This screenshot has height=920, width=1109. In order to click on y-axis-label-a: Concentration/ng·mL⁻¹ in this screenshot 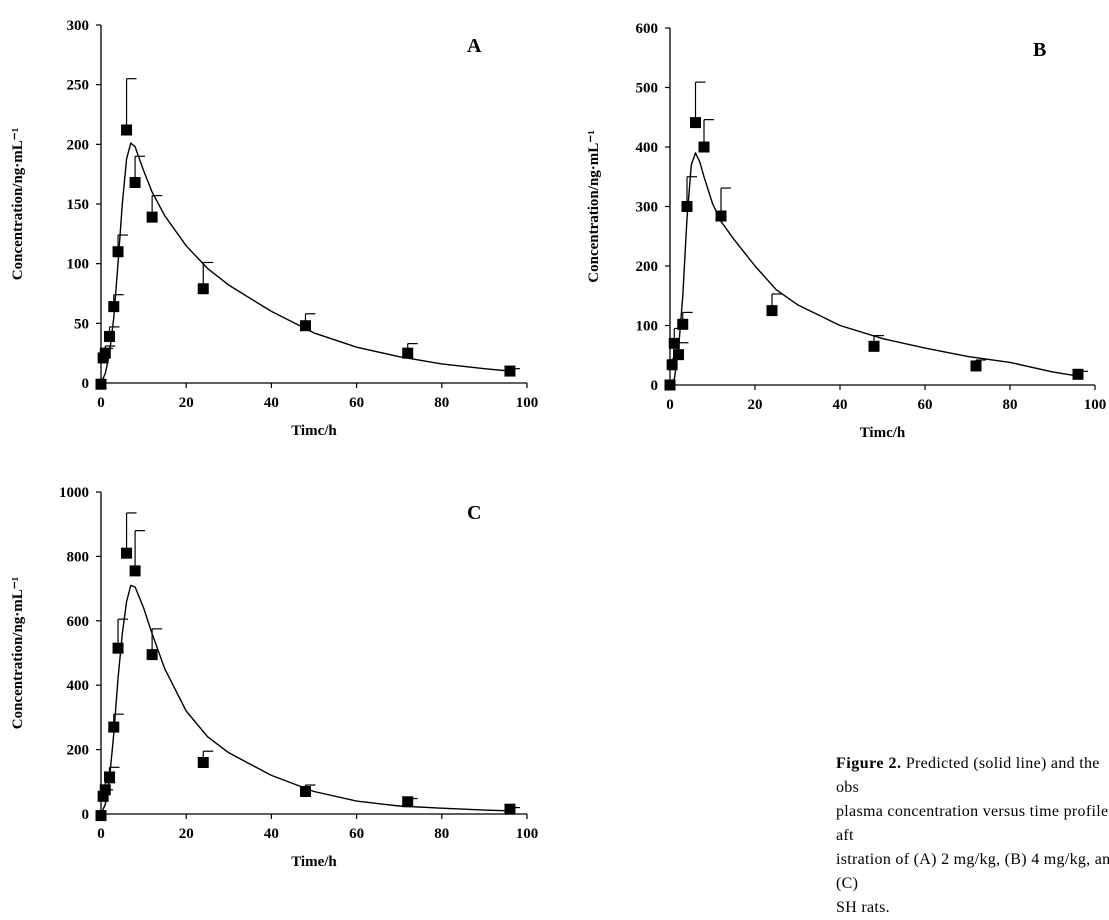, I will do `click(18, 204)`.